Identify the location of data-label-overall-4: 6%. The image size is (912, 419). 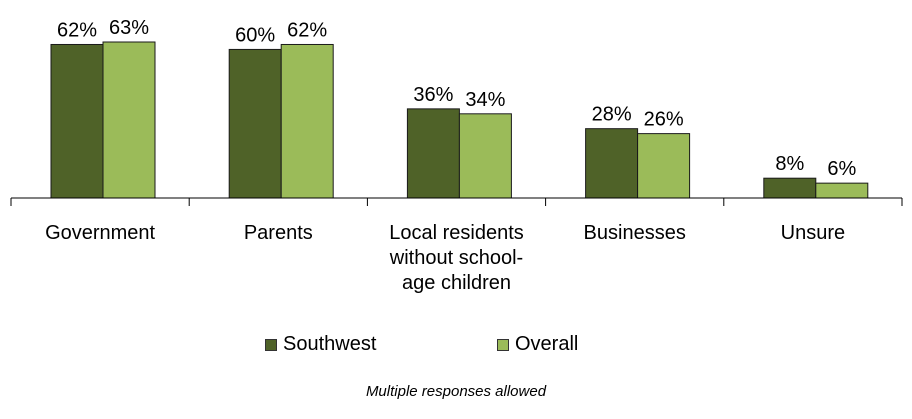
(841, 169).